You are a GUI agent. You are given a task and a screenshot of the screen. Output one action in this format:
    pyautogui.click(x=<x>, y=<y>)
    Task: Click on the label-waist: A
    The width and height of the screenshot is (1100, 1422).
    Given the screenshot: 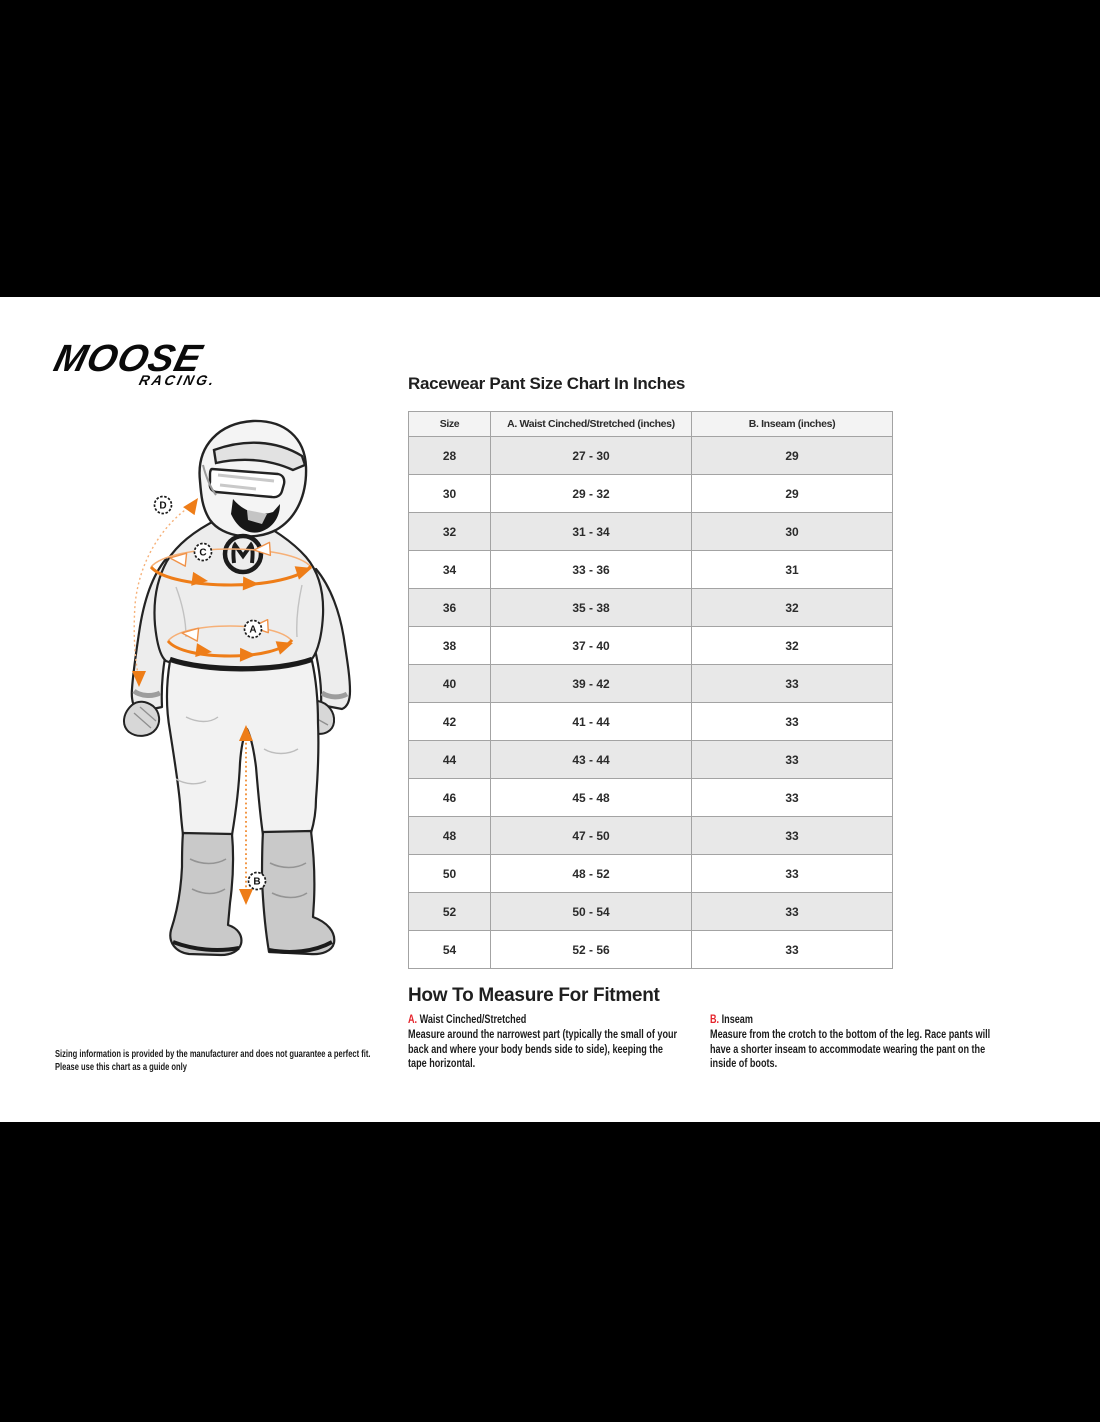 What is the action you would take?
    pyautogui.click(x=252, y=630)
    